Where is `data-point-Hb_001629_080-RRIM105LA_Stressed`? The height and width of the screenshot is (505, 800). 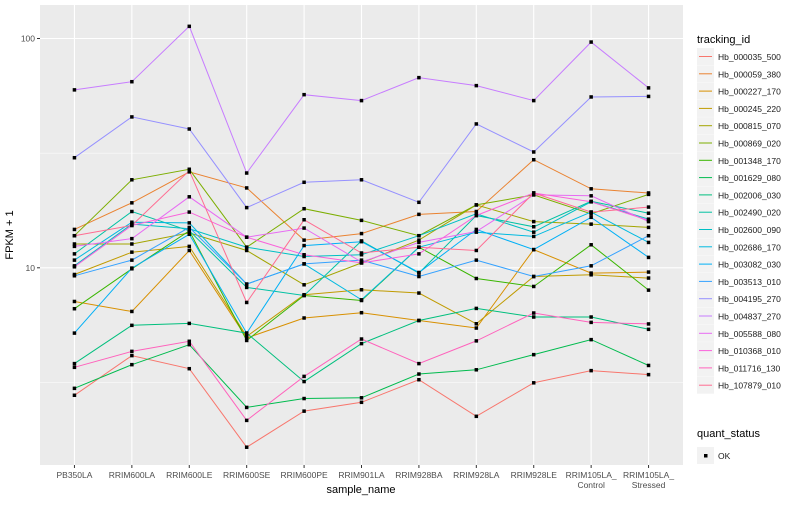
data-point-Hb_001629_080-RRIM105LA_Stressed is located at coordinates (648, 365).